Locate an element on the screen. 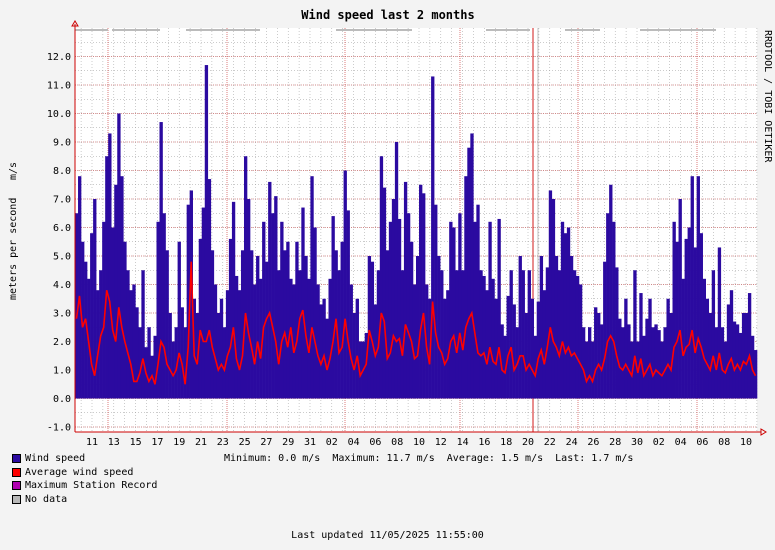 The width and height of the screenshot is (775, 550). legend-swatch is located at coordinates (16, 459).